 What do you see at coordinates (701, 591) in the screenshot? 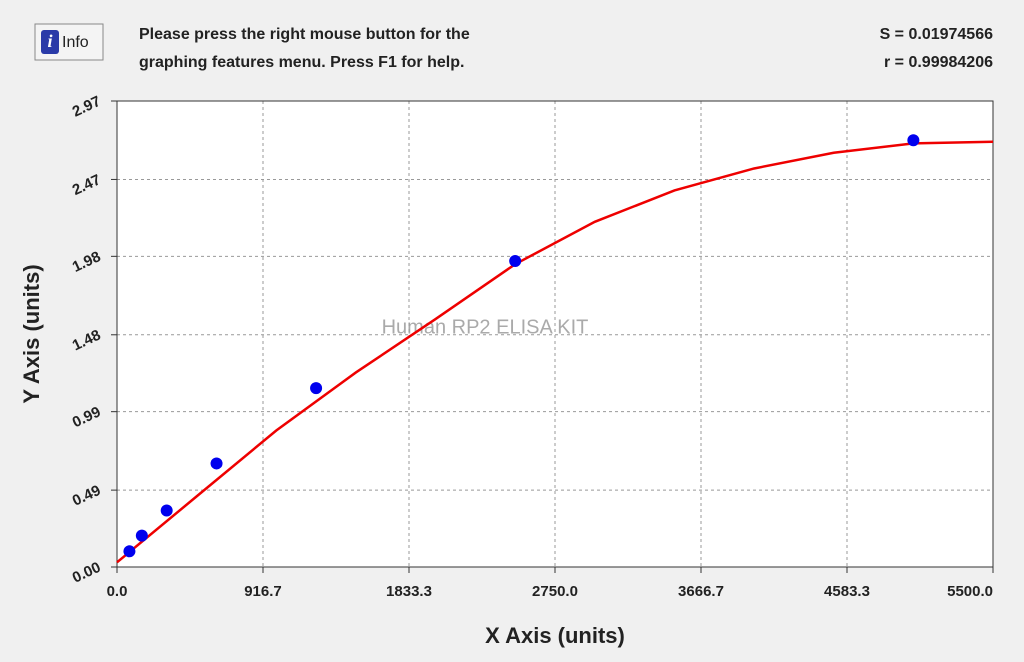
I see `x-tick-label: 3666.7` at bounding box center [701, 591].